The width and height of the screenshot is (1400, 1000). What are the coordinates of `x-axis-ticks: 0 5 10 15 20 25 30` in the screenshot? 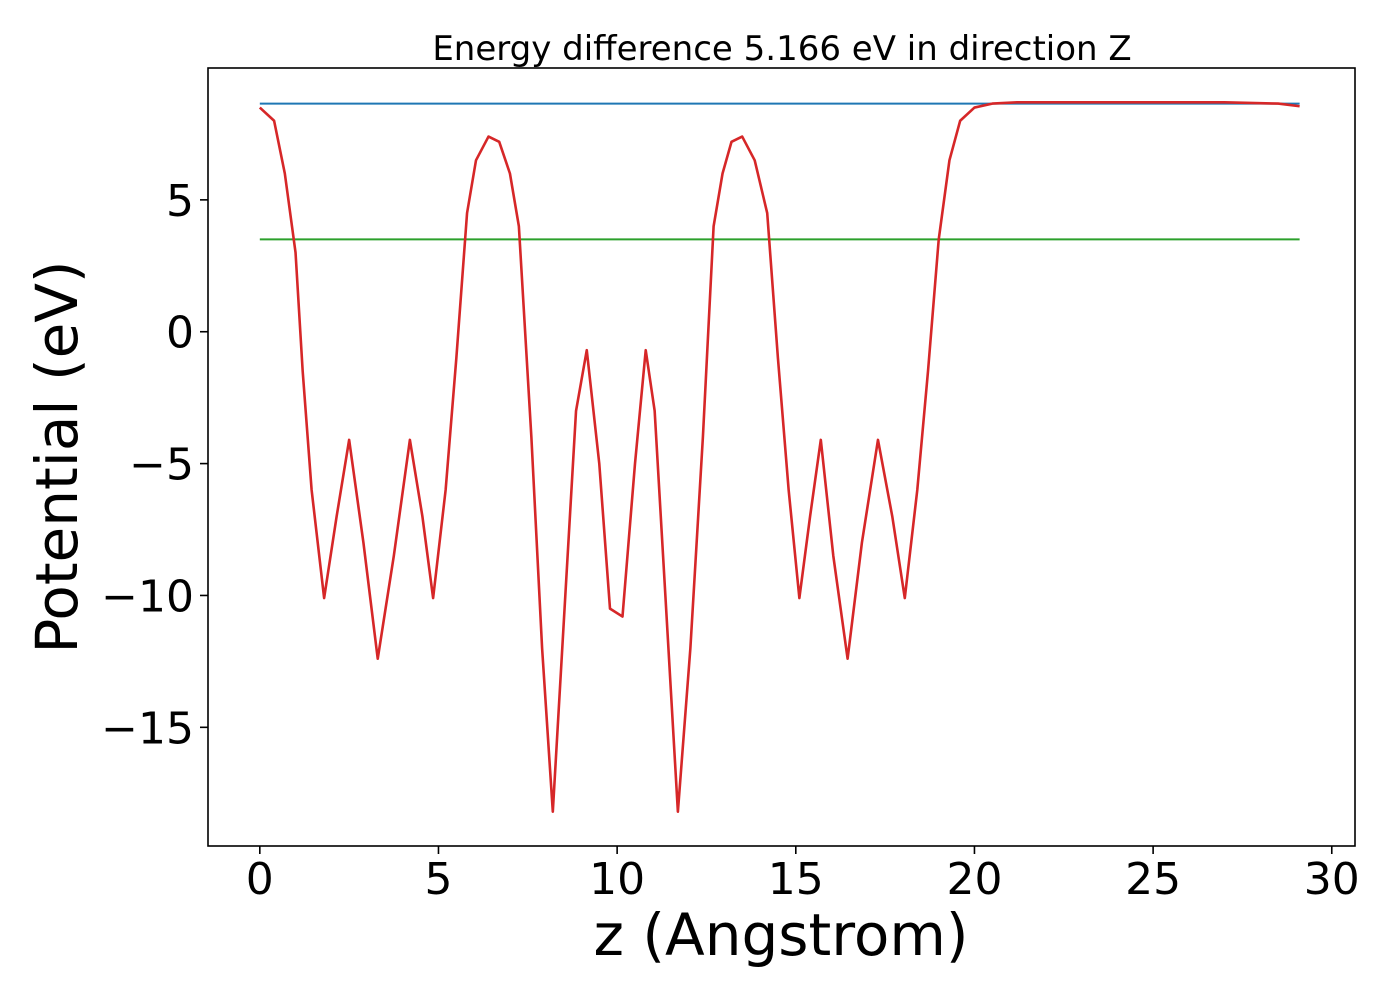 It's located at (803, 875).